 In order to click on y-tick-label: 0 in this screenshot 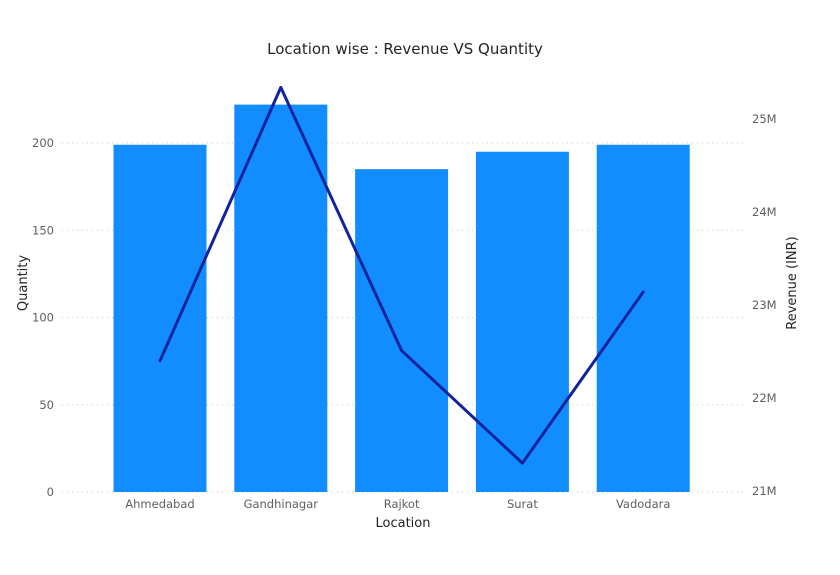, I will do `click(50, 492)`.